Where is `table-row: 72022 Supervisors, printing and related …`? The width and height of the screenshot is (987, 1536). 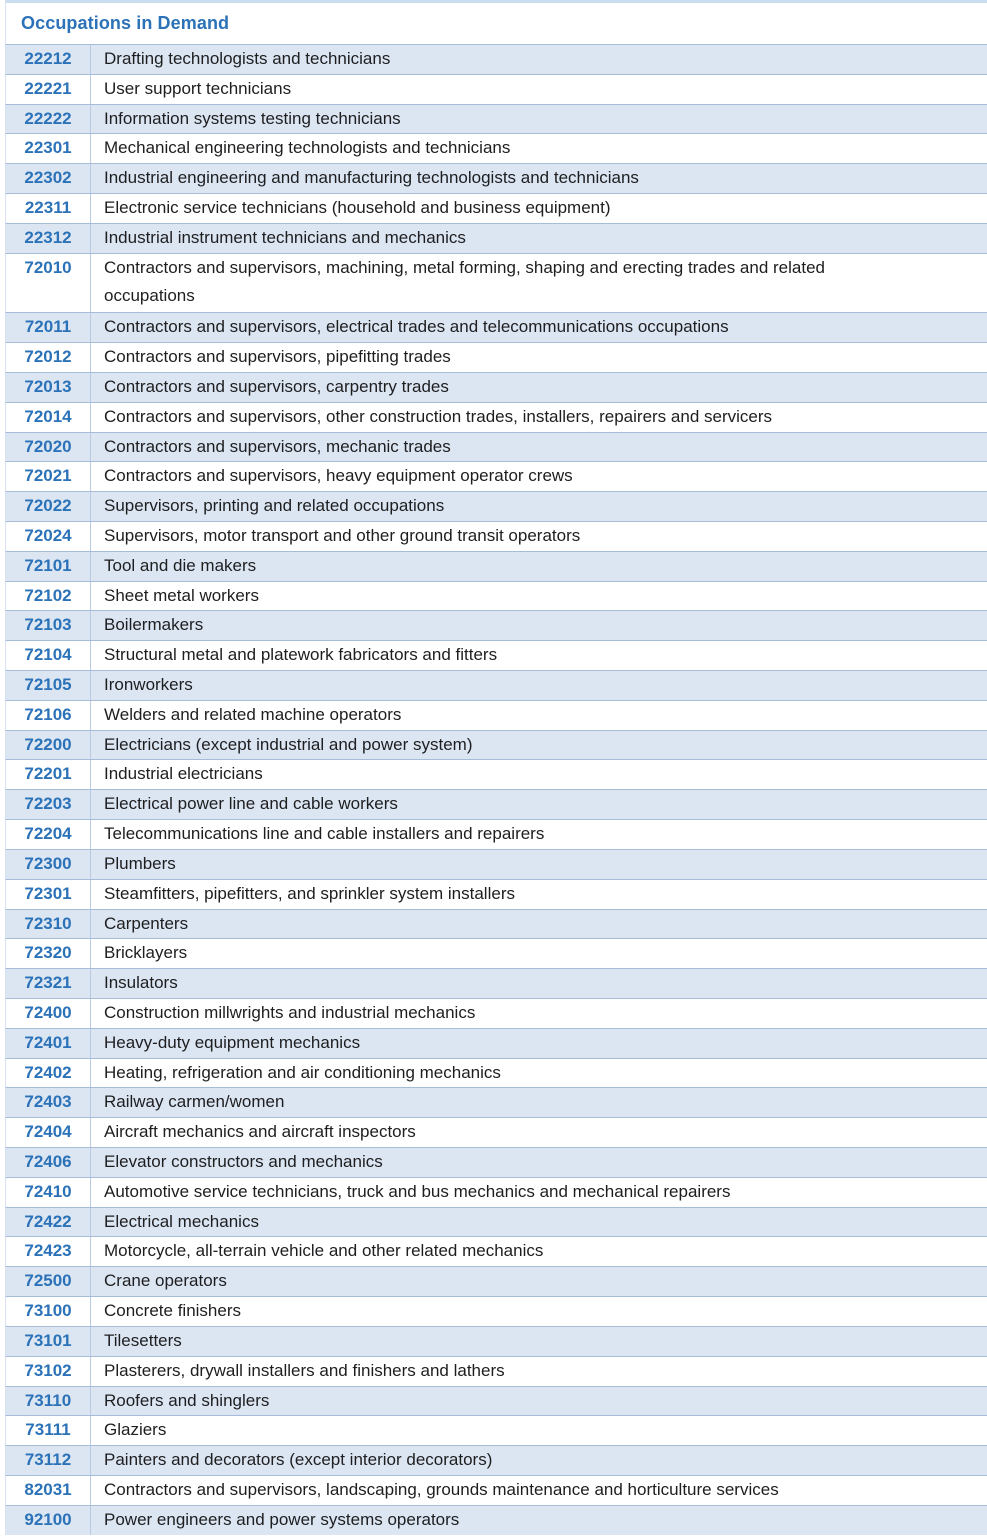 table-row: 72022 Supervisors, printing and related … is located at coordinates (496, 506).